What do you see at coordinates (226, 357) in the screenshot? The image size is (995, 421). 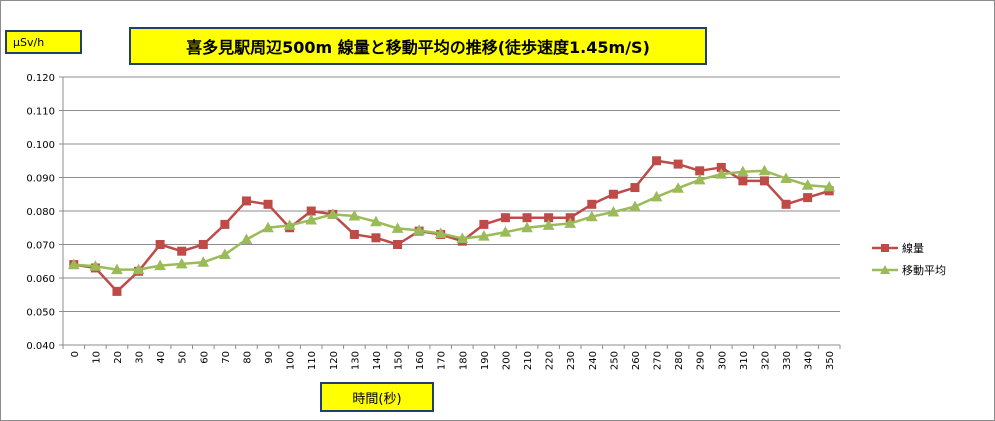 I see `x-tick-label: 70` at bounding box center [226, 357].